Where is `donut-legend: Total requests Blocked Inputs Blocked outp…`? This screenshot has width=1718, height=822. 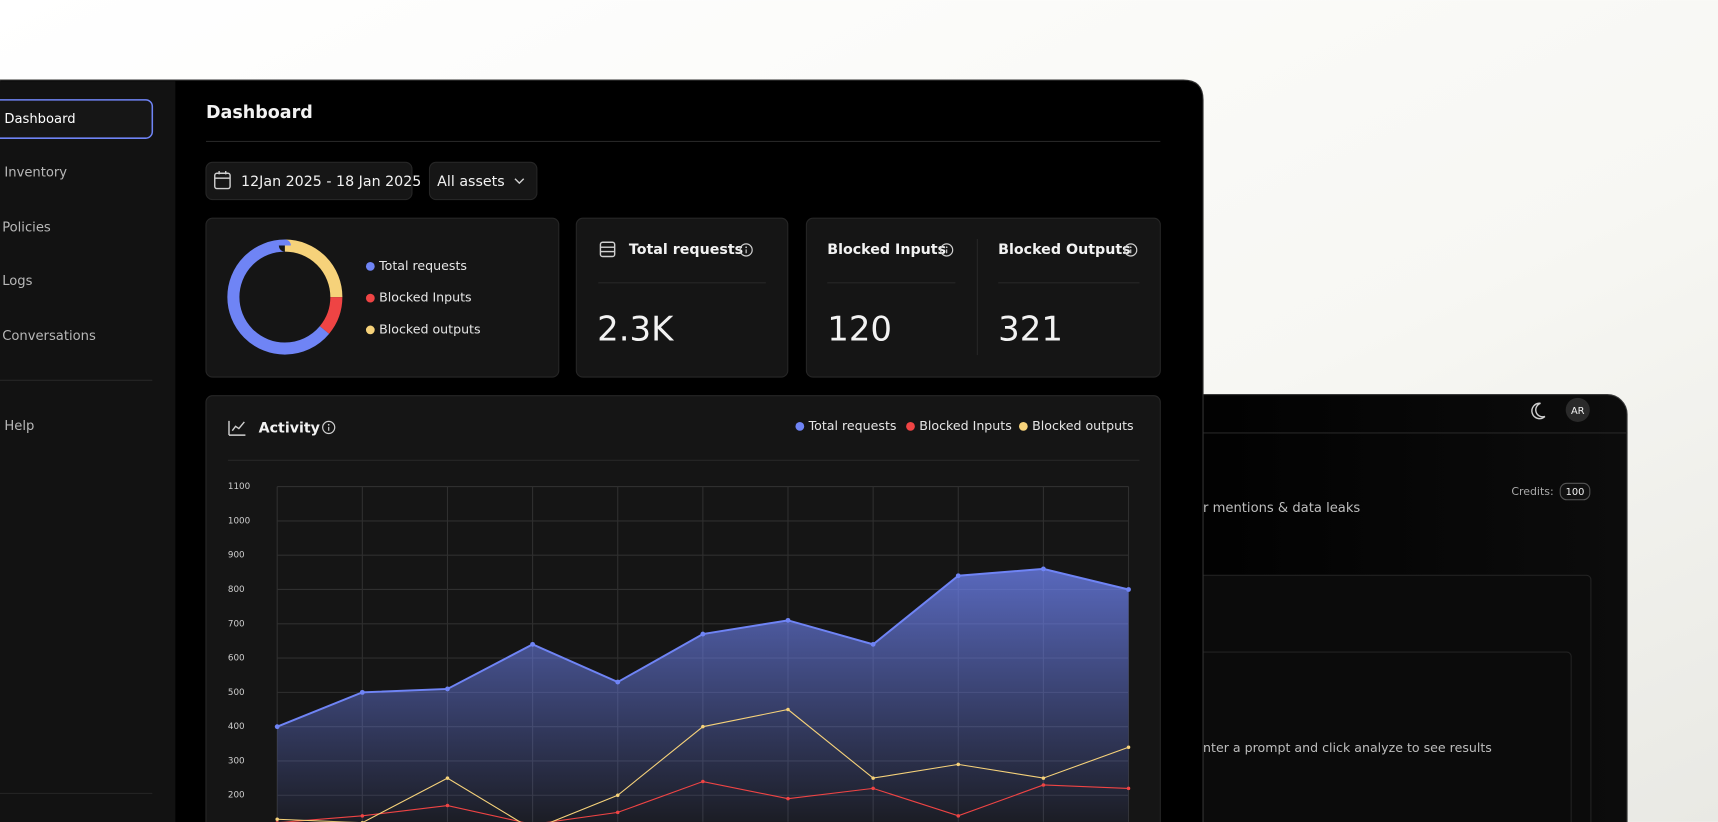 donut-legend: Total requests Blocked Inputs Blocked outp… is located at coordinates (423, 297).